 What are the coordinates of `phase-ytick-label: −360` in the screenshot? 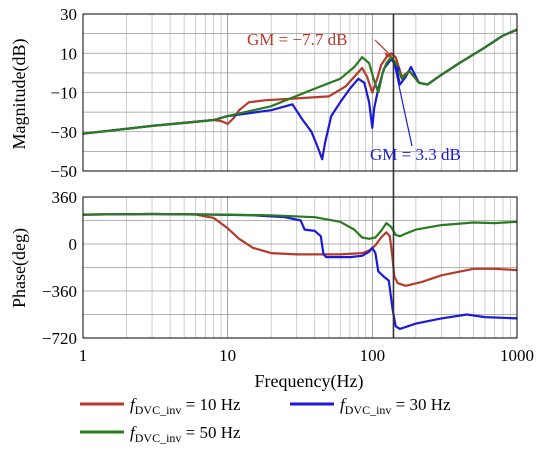 It's located at (59, 291).